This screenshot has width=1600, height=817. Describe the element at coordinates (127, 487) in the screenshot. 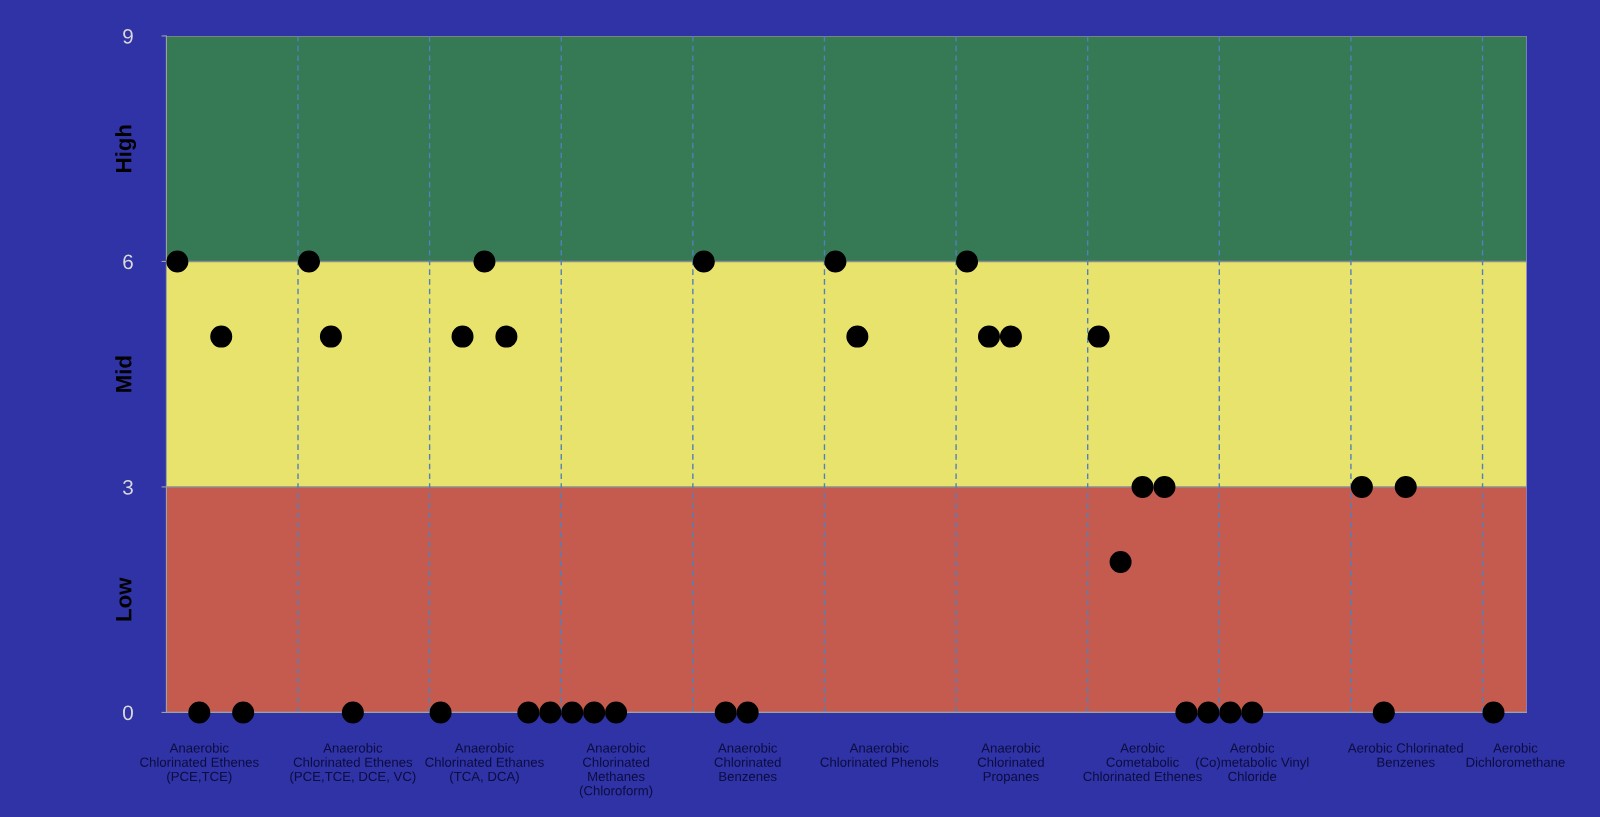

I see `y-tick-label: 3` at that location.